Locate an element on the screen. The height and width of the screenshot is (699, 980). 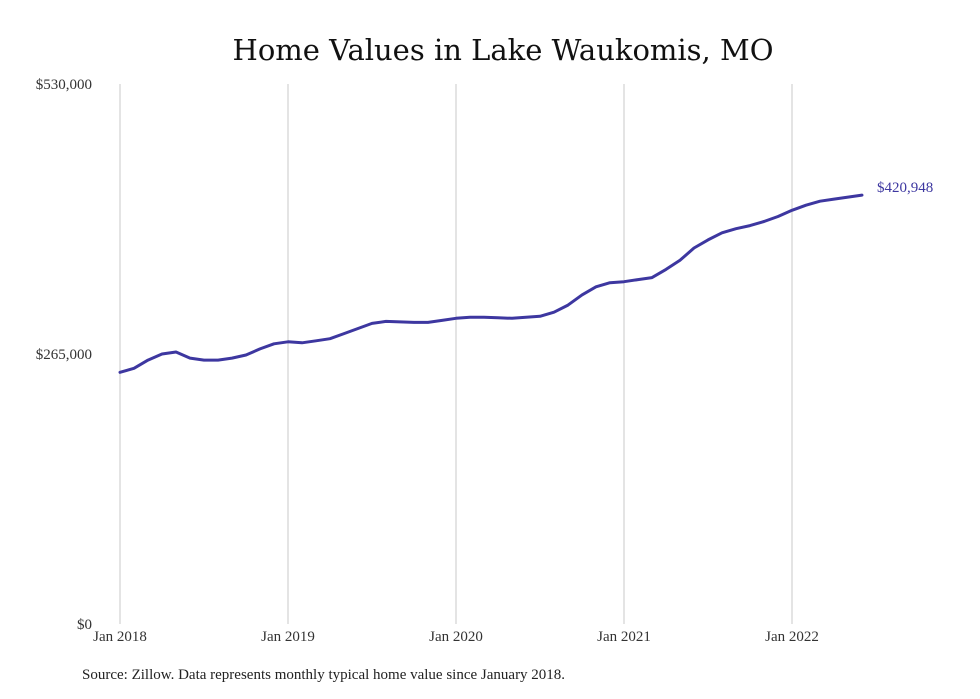
y-tick-label: $530,000 is located at coordinates (64, 85).